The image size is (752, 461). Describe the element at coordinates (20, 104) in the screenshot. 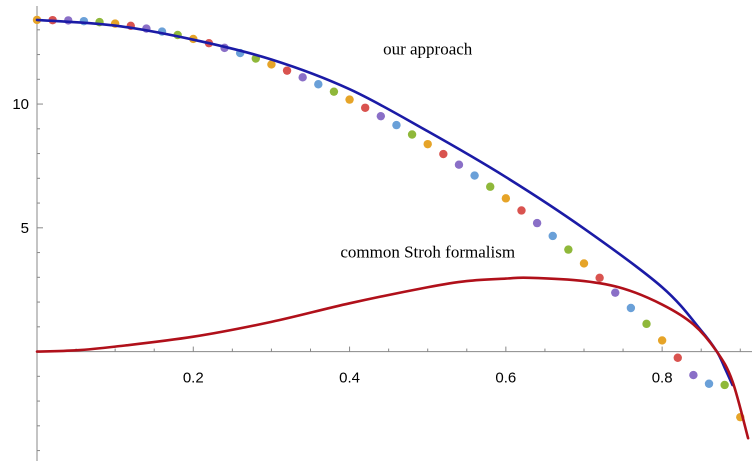

I see `y-tick-label: 10` at that location.